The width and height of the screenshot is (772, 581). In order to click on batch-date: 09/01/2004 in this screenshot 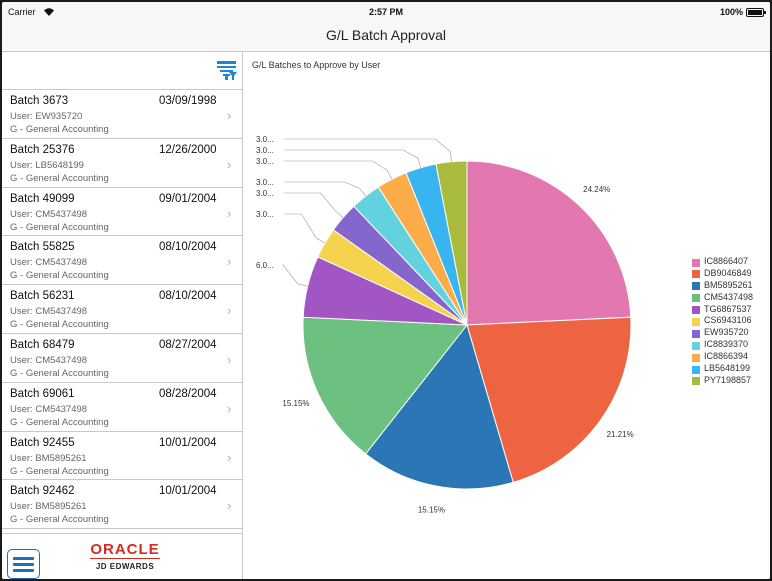, I will do `click(188, 198)`.